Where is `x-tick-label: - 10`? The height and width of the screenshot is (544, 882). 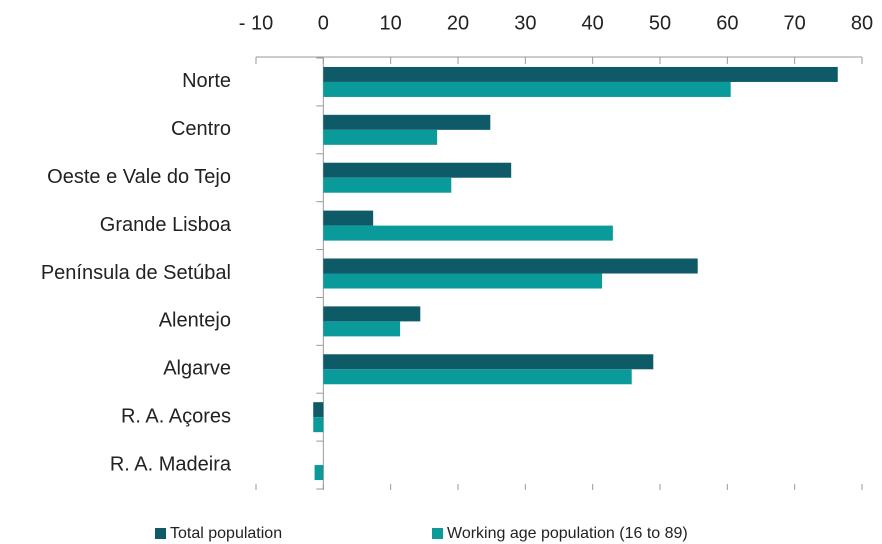 x-tick-label: - 10 is located at coordinates (256, 23).